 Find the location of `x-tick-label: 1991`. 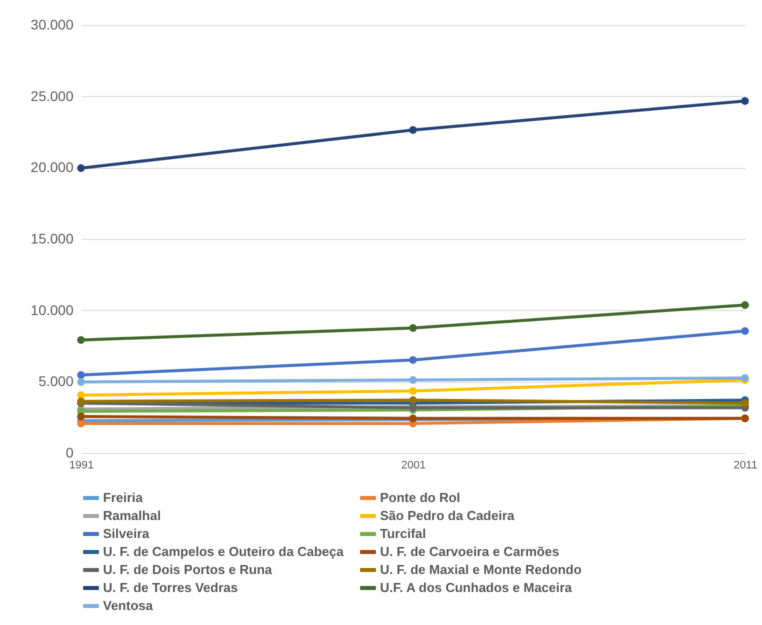

x-tick-label: 1991 is located at coordinates (81, 466).